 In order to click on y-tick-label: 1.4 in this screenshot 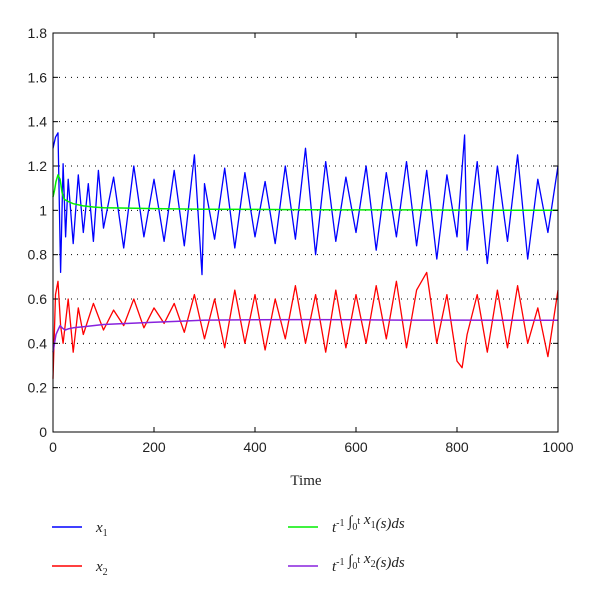, I will do `click(38, 122)`.